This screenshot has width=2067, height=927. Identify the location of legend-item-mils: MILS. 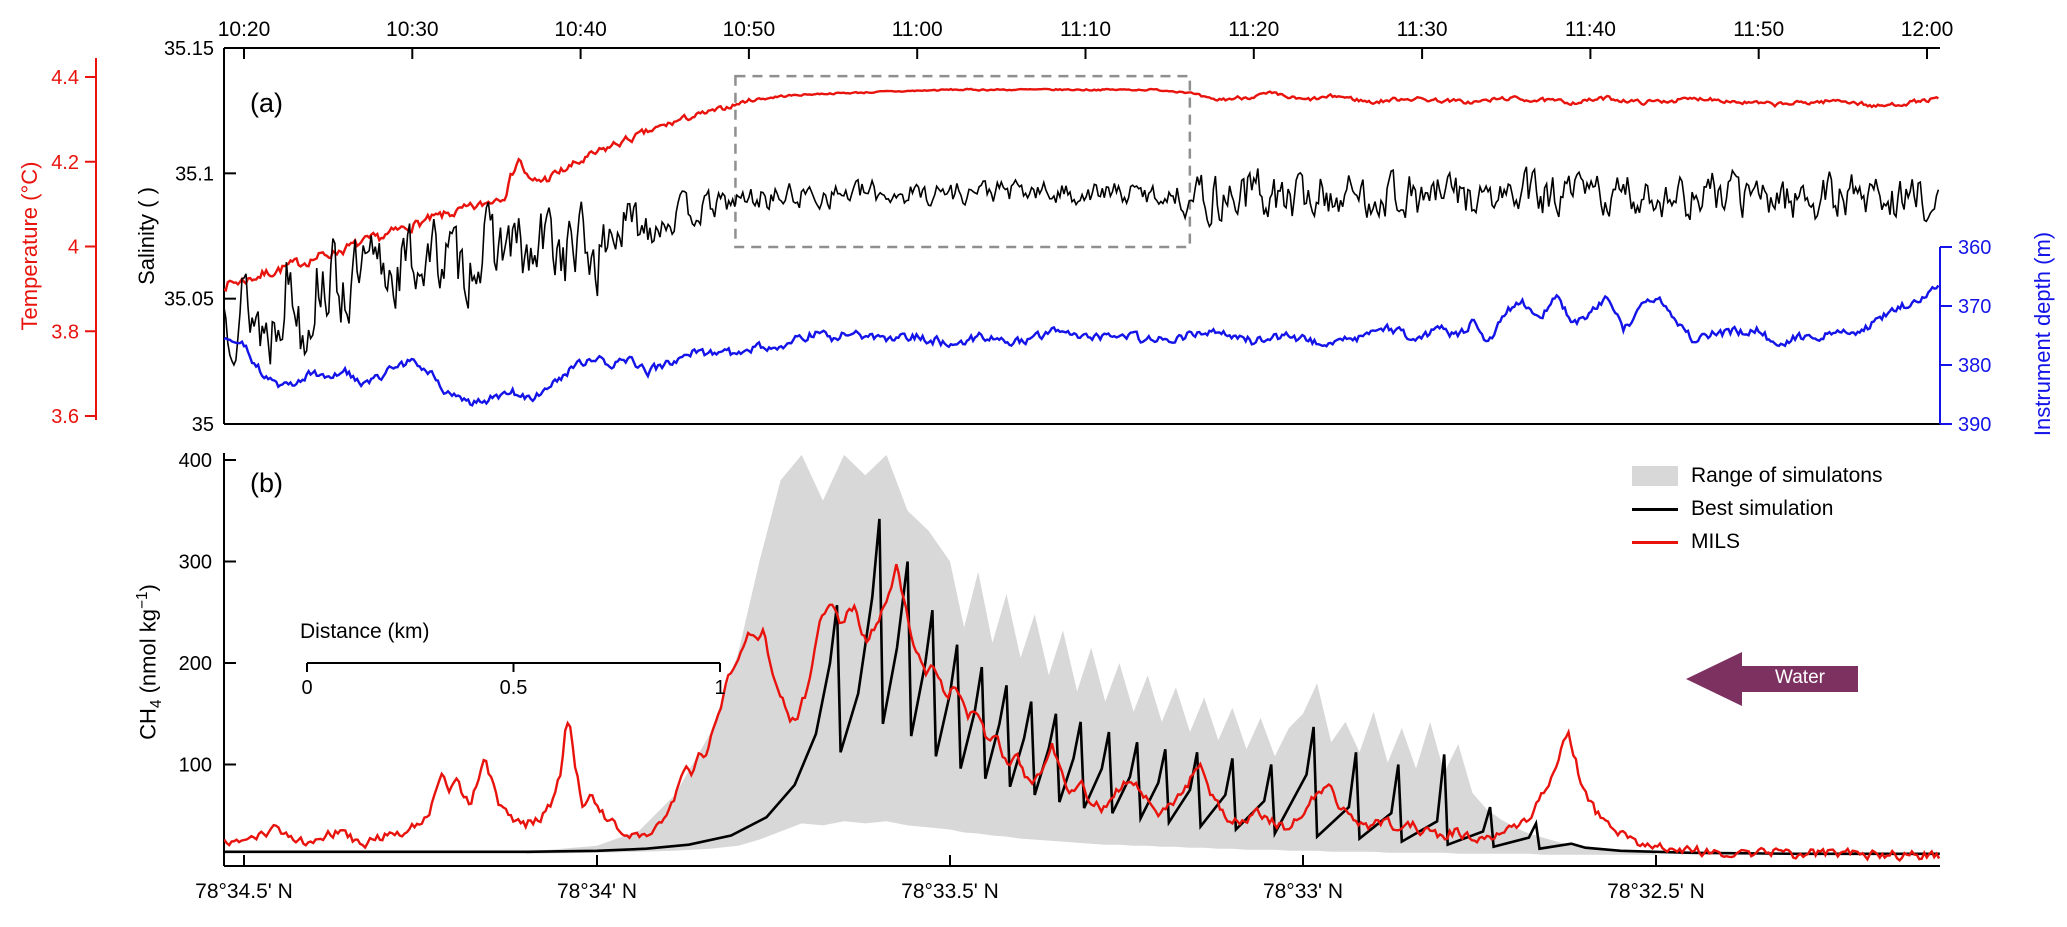
(1757, 541).